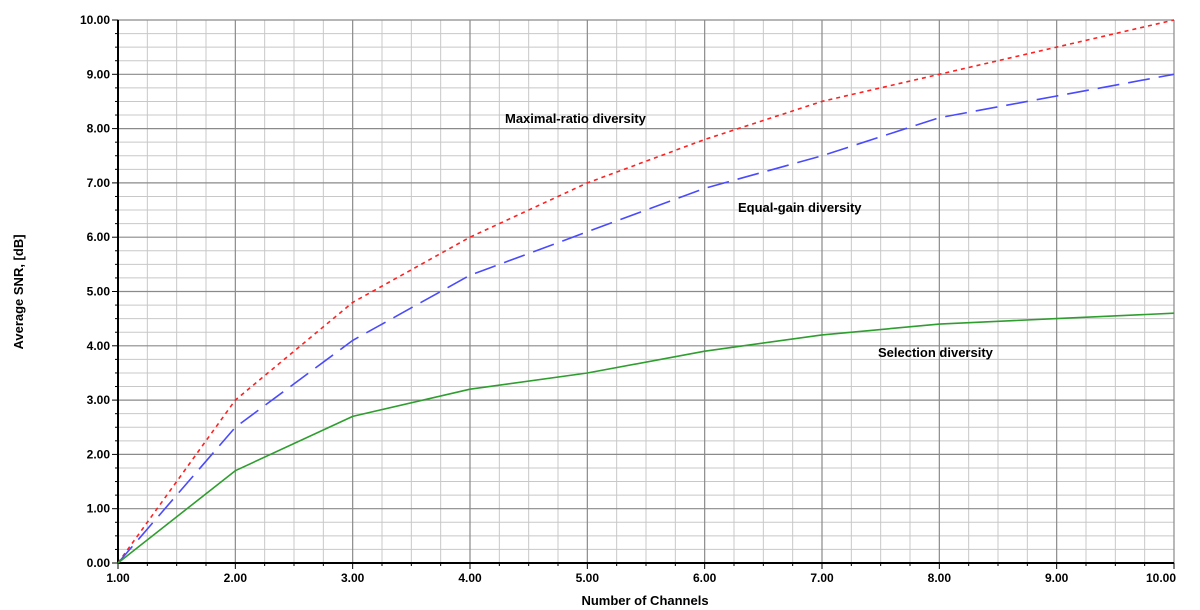 The height and width of the screenshot is (610, 1200). Describe the element at coordinates (99, 454) in the screenshot. I see `y-tick-label: 2.00` at that location.